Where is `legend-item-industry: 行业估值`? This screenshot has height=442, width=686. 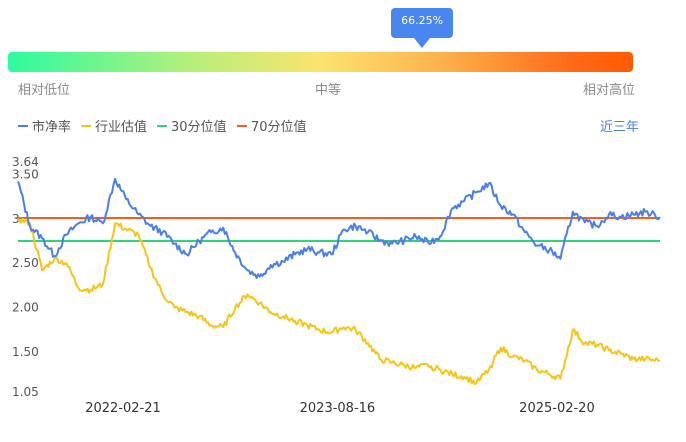 legend-item-industry: 行业估值 is located at coordinates (114, 125).